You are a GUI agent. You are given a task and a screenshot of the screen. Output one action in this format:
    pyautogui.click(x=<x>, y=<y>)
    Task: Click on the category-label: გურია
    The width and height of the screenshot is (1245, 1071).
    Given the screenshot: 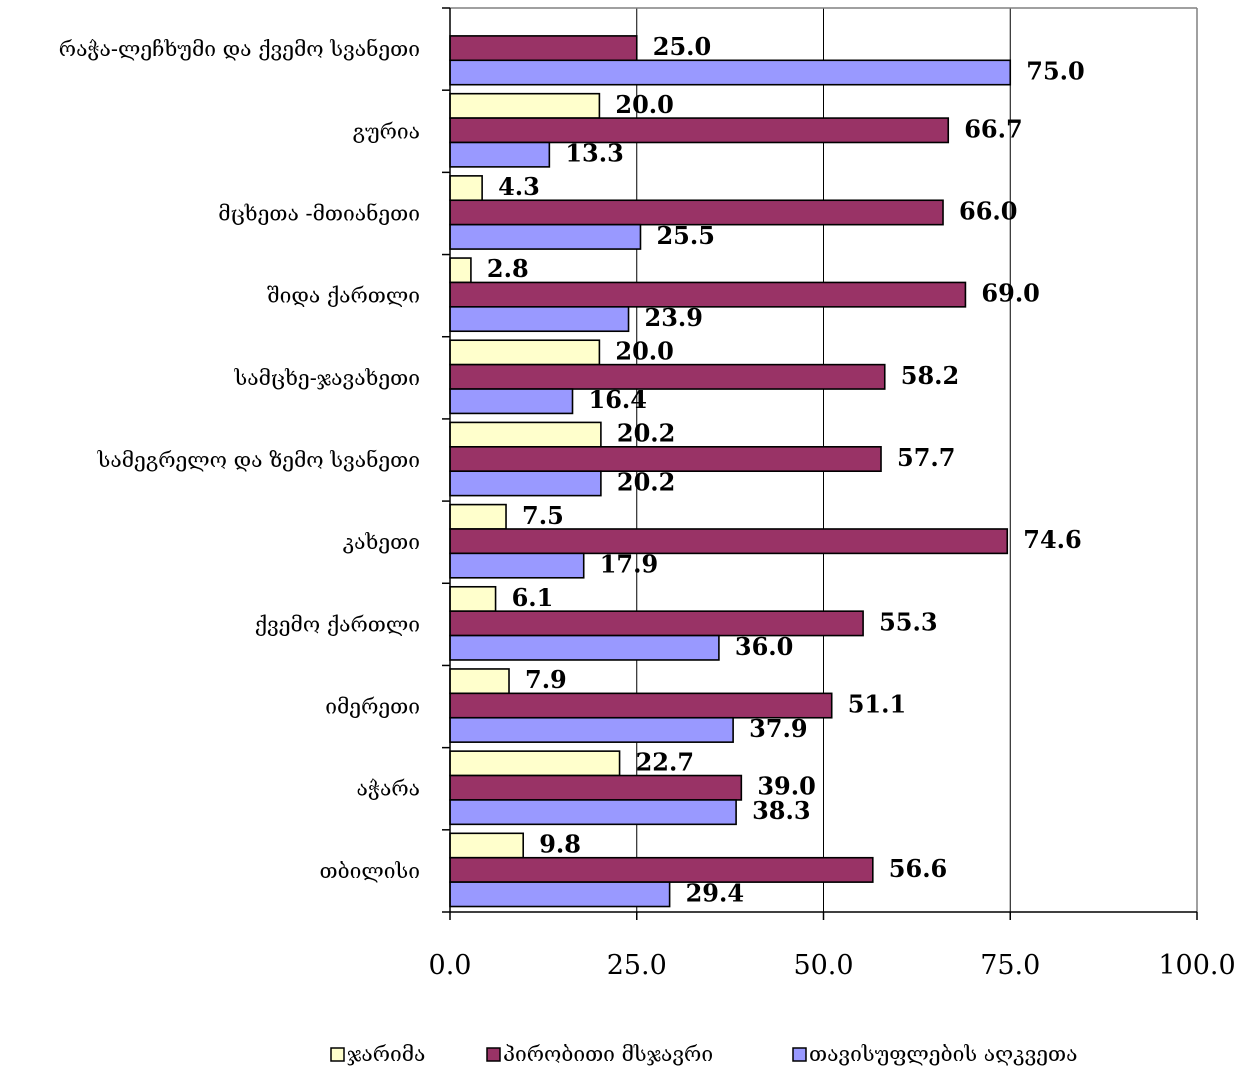 What is the action you would take?
    pyautogui.click(x=386, y=131)
    